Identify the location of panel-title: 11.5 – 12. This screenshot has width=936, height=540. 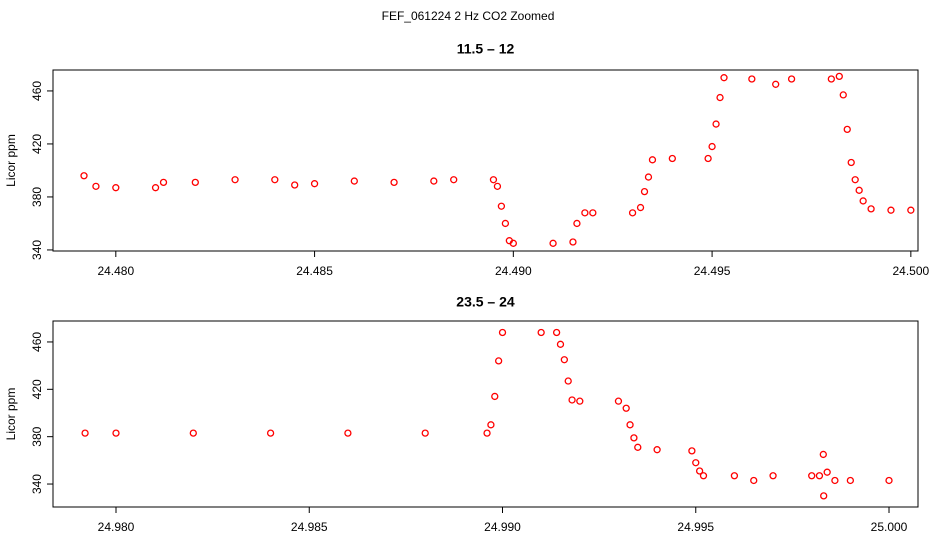
(486, 49).